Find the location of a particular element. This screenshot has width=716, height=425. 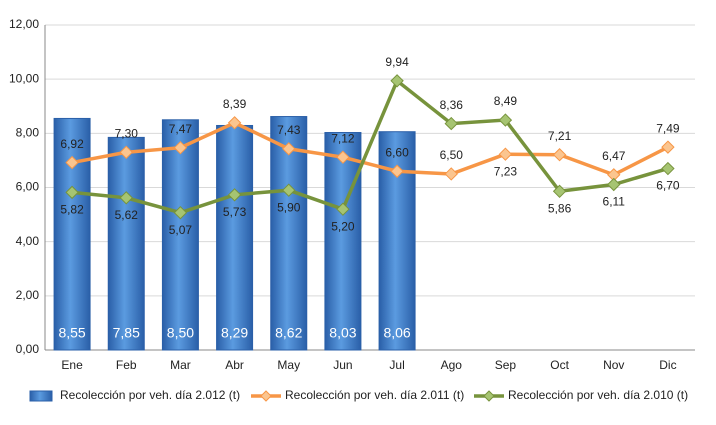

point-value-label: 5,07 is located at coordinates (181, 230).